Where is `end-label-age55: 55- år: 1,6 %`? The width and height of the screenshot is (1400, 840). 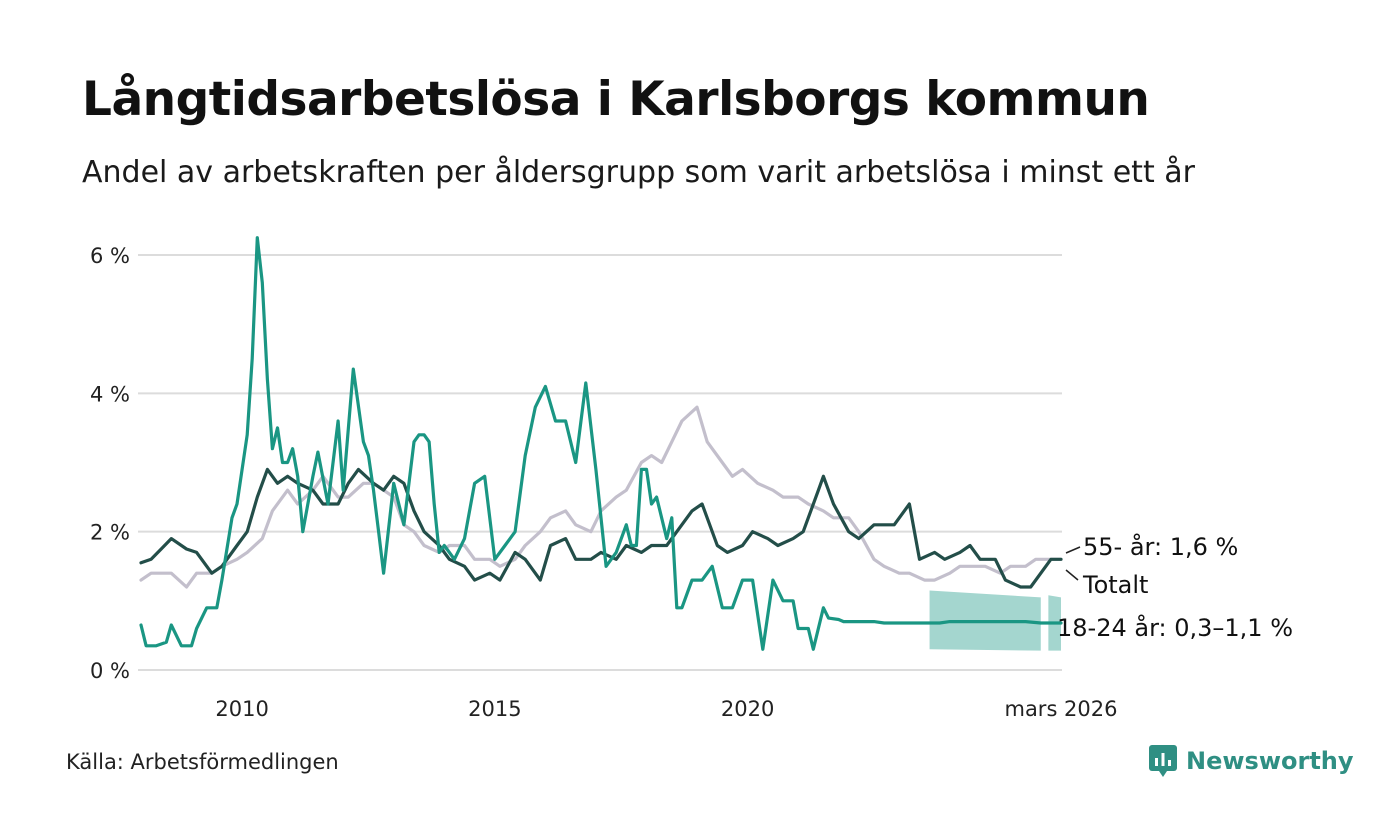
end-label-age55: 55- år: 1,6 % is located at coordinates (1160, 546).